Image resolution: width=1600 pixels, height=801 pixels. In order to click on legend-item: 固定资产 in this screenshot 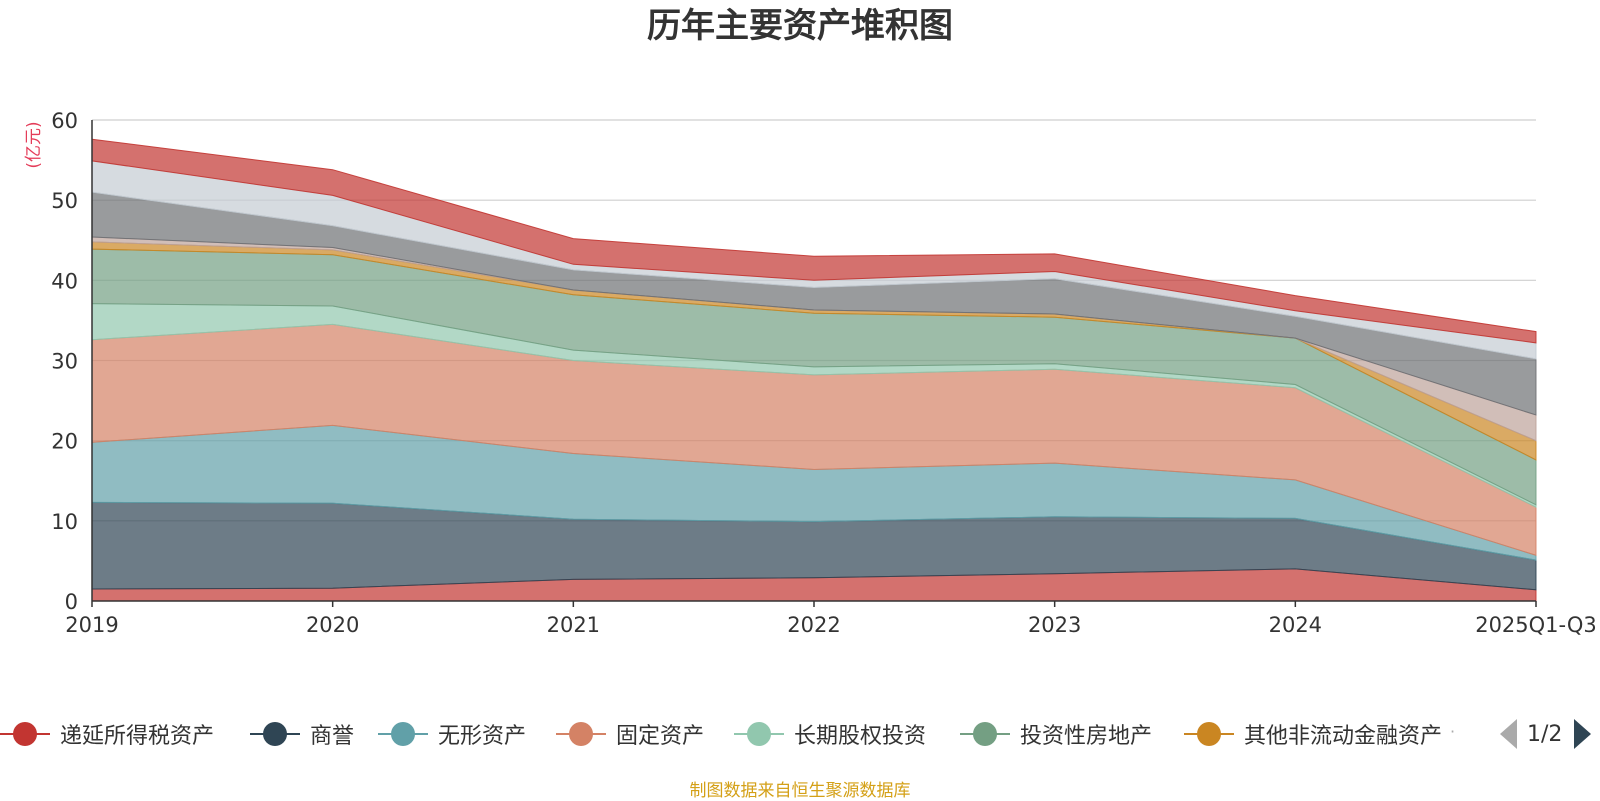, I will do `click(630, 734)`.